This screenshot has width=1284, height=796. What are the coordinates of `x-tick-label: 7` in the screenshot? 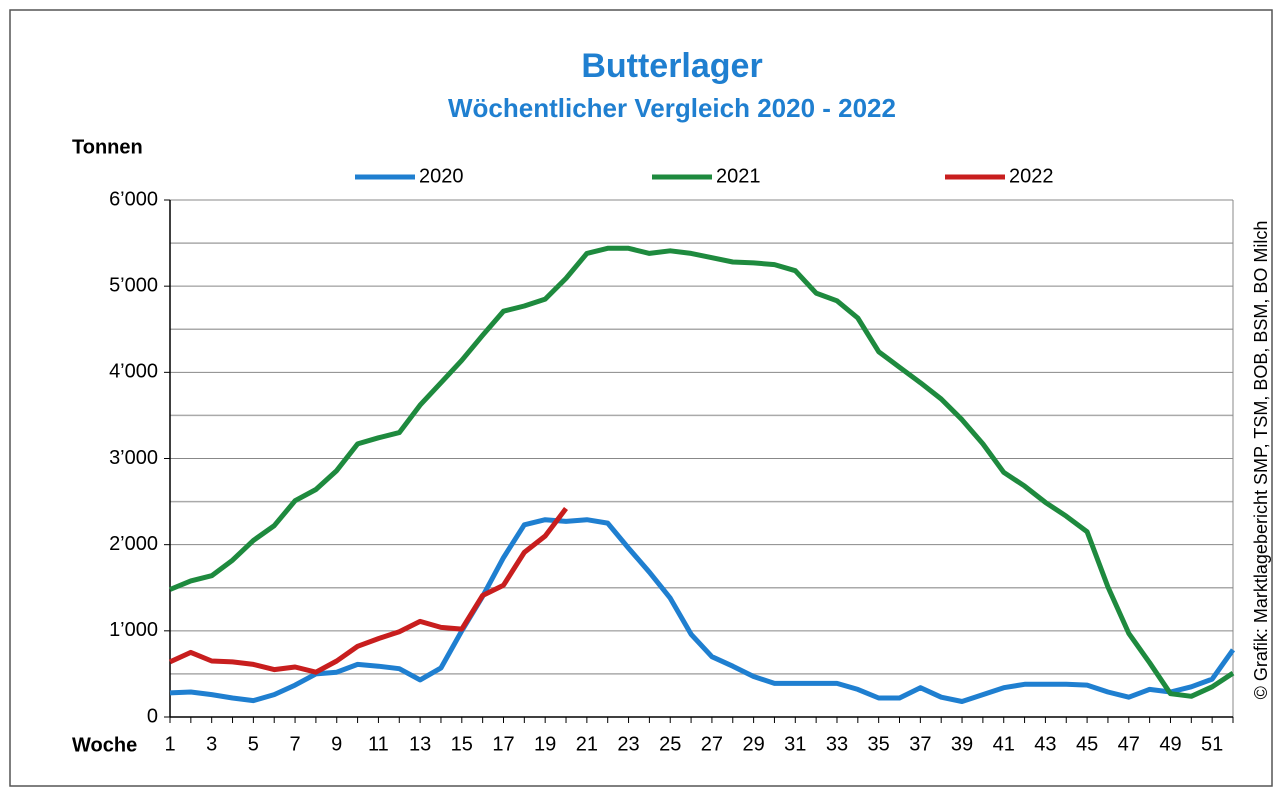 It's located at (294, 744).